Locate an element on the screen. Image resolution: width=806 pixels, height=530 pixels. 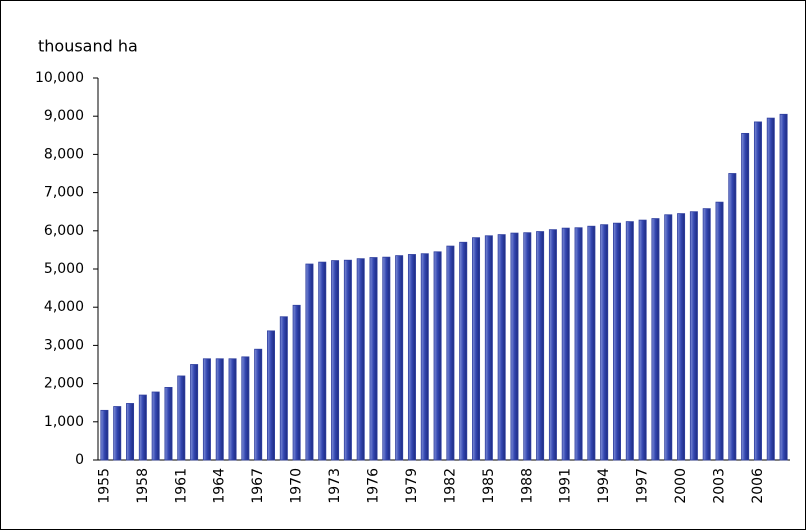
x-tick-label: 1964 is located at coordinates (220, 486).